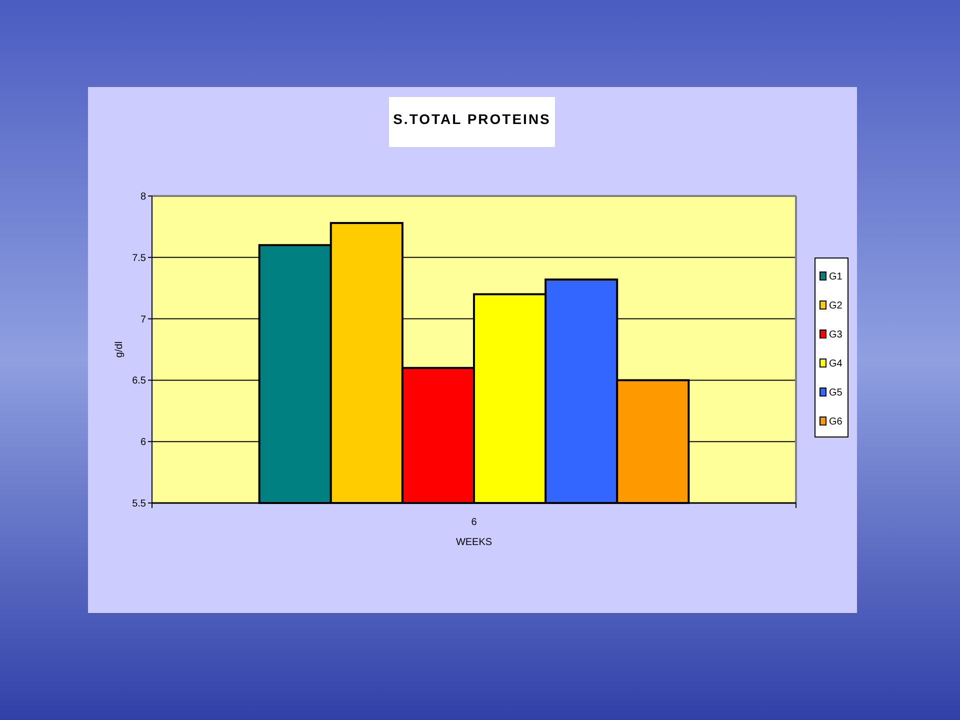 The image size is (960, 720). I want to click on legend-label: G3, so click(836, 335).